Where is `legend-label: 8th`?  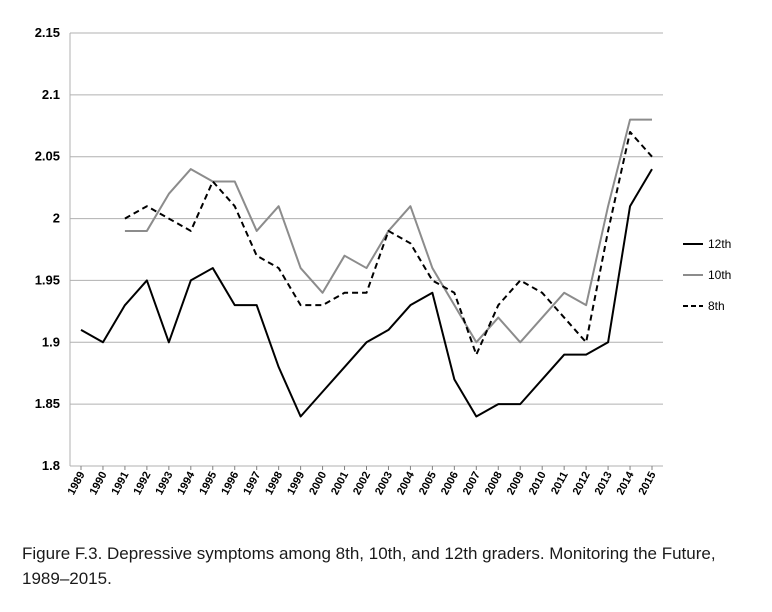
legend-label: 8th is located at coordinates (716, 306).